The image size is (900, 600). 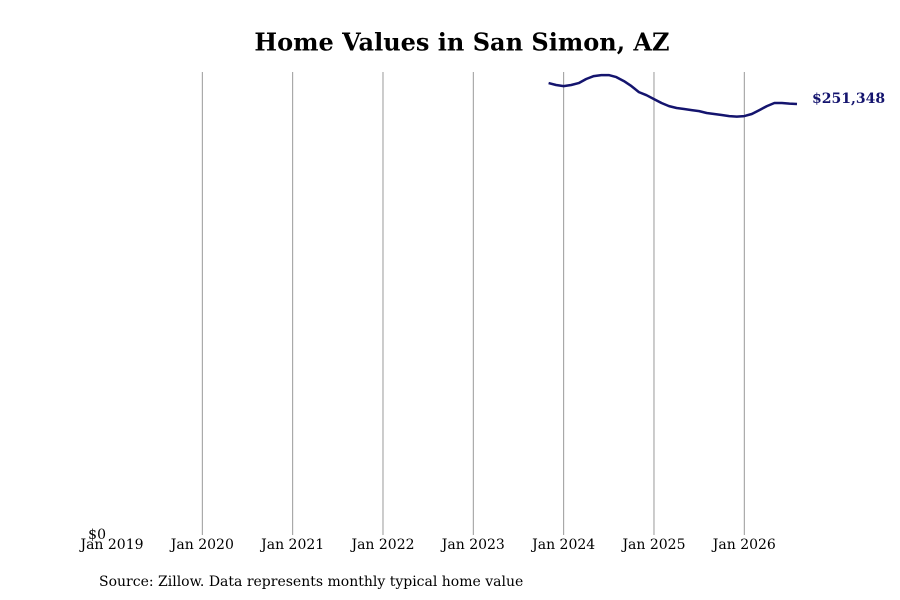 I want to click on x-tick-label: Jan 2019, so click(x=110, y=545).